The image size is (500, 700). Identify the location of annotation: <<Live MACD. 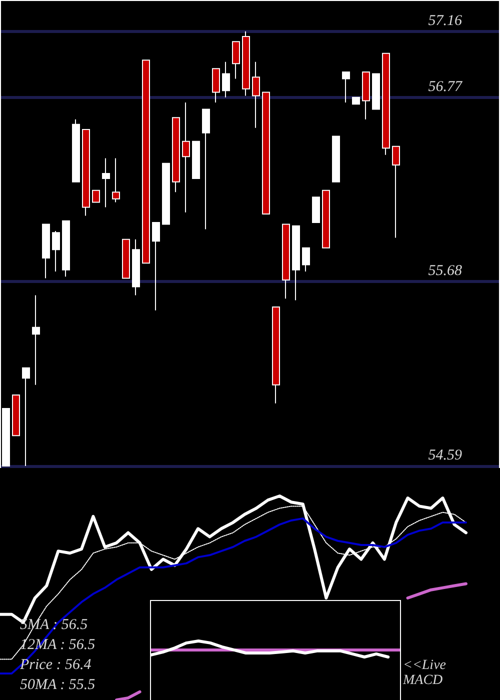
(425, 673).